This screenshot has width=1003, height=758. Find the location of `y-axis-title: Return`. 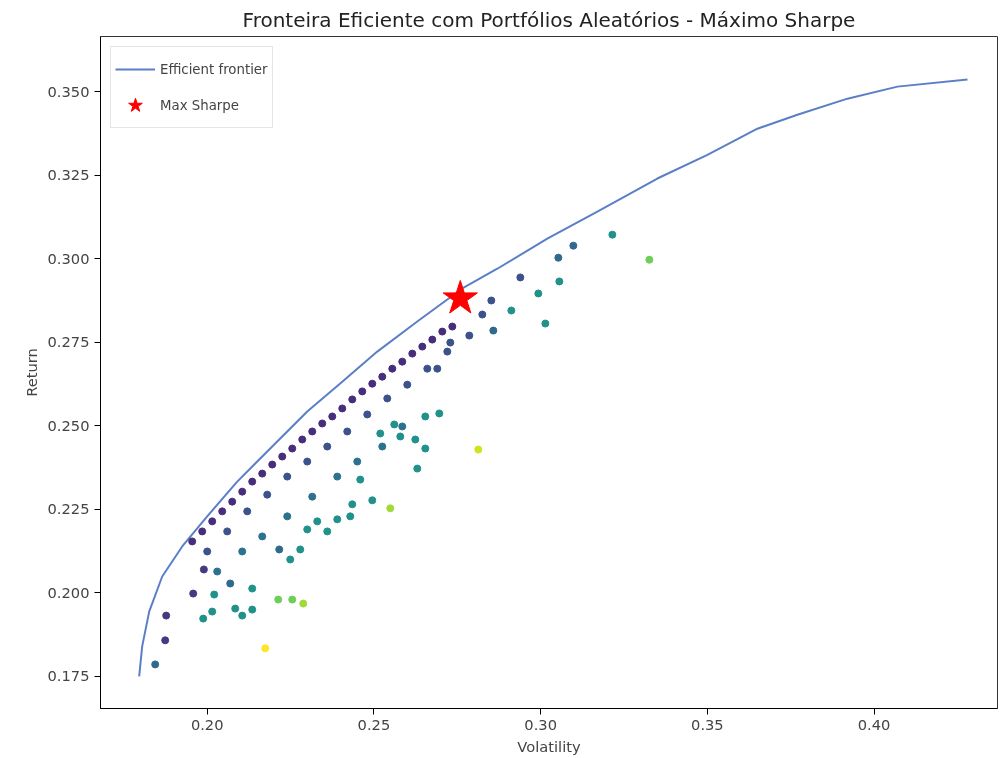

y-axis-title: Return is located at coordinates (31, 372).